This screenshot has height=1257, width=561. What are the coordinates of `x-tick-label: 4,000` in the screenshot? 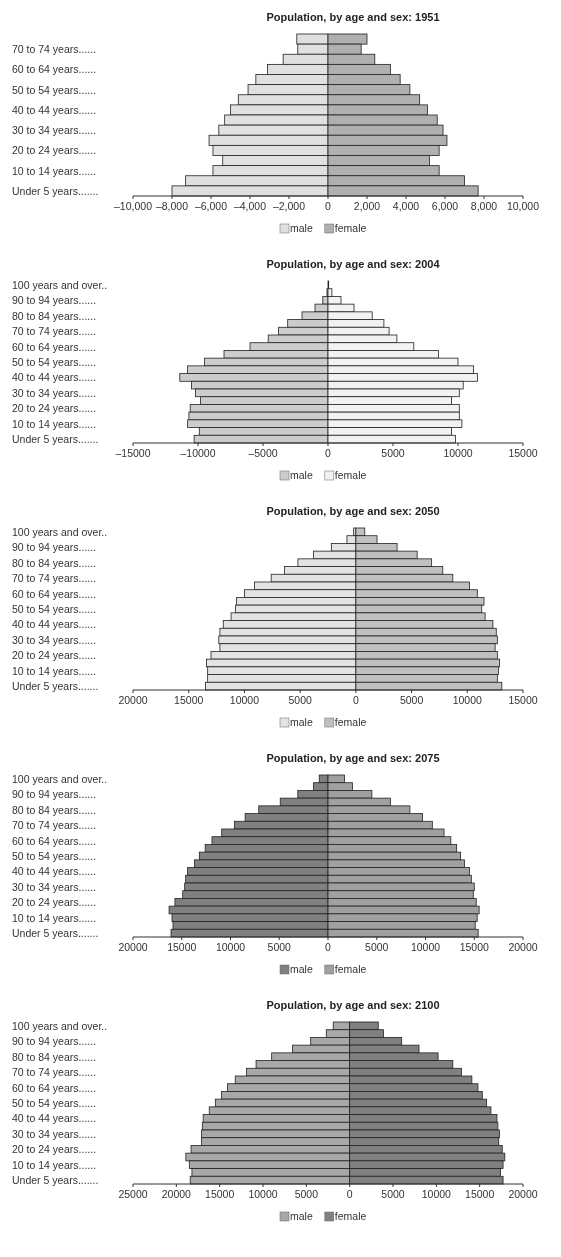 It's located at (406, 206).